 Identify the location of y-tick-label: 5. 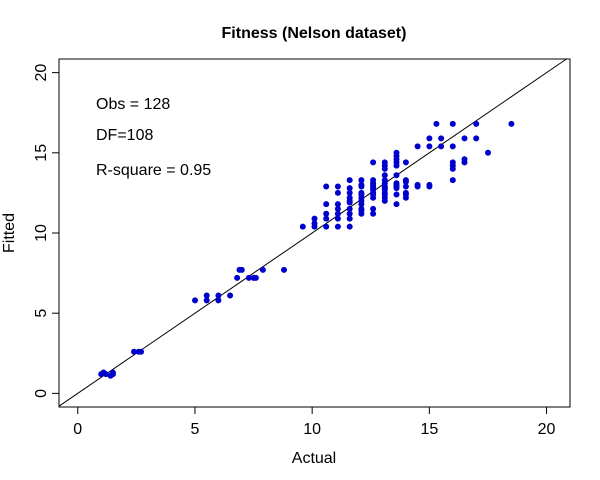
(41, 313).